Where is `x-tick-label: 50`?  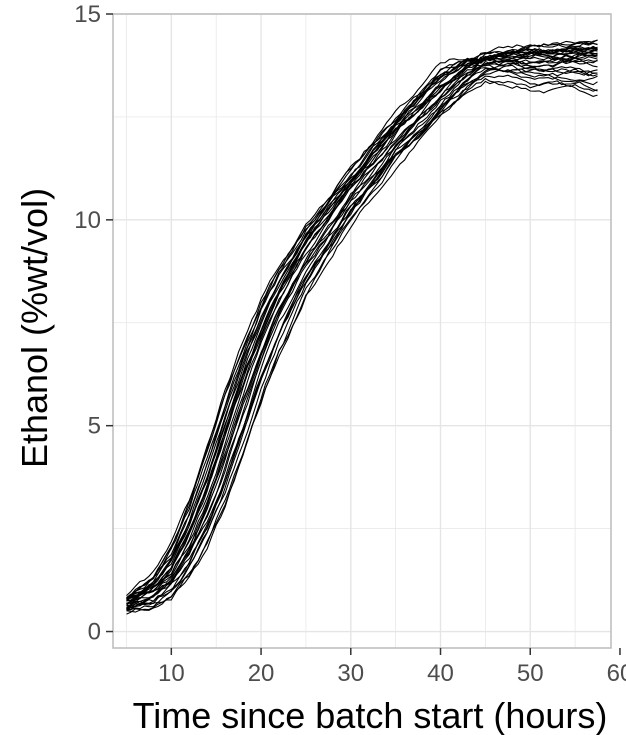
x-tick-label: 50 is located at coordinates (530, 673).